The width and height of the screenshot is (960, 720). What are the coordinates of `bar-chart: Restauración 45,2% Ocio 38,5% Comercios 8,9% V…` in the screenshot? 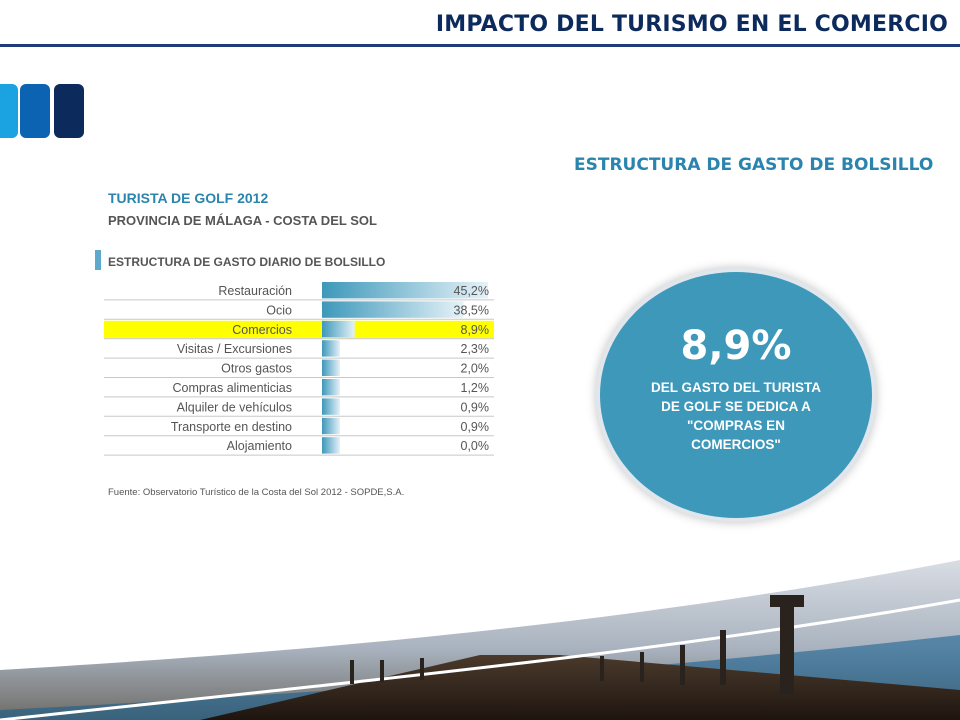 It's located at (299, 369).